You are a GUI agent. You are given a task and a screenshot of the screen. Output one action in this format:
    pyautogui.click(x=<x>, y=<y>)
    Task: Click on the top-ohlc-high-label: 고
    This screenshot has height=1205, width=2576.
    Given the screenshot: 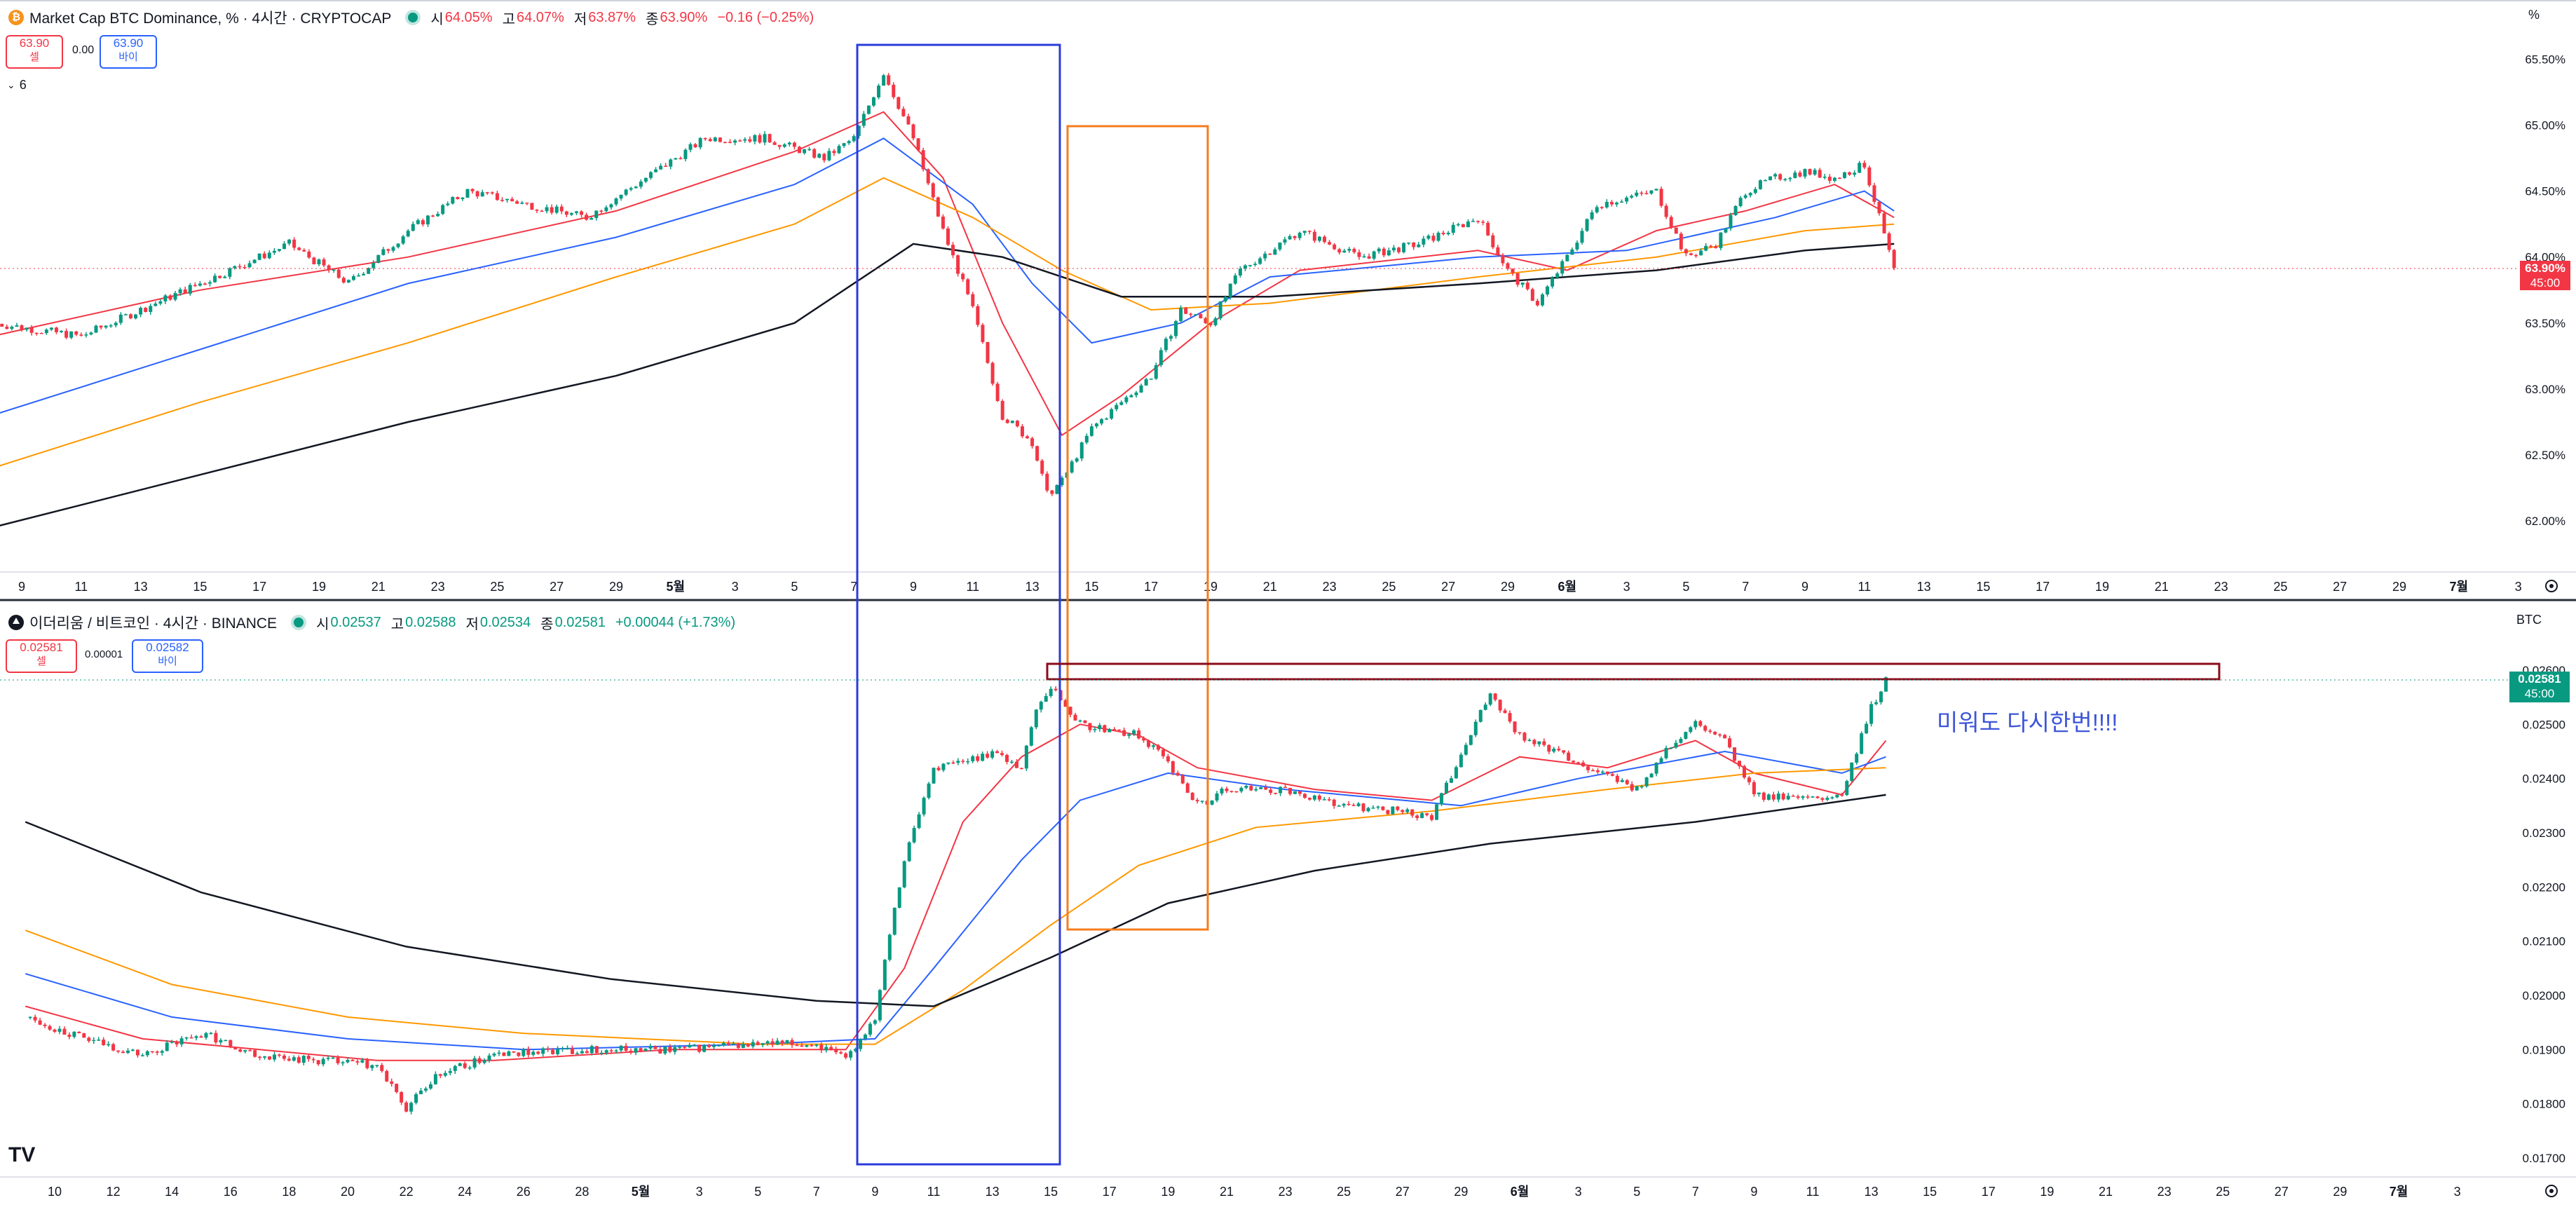 What is the action you would take?
    pyautogui.click(x=508, y=19)
    